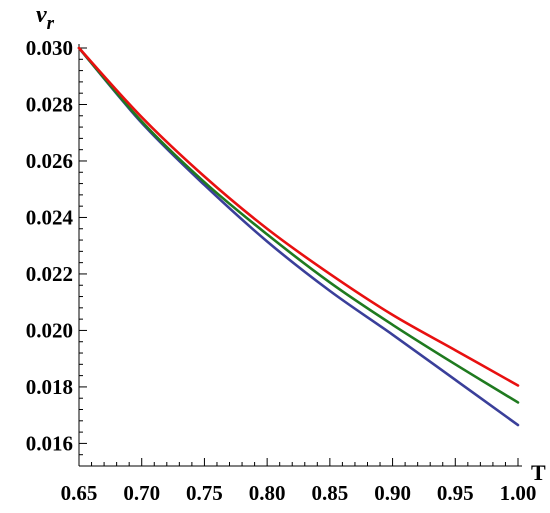  What do you see at coordinates (49, 330) in the screenshot?
I see `y-tick-label: 0.020` at bounding box center [49, 330].